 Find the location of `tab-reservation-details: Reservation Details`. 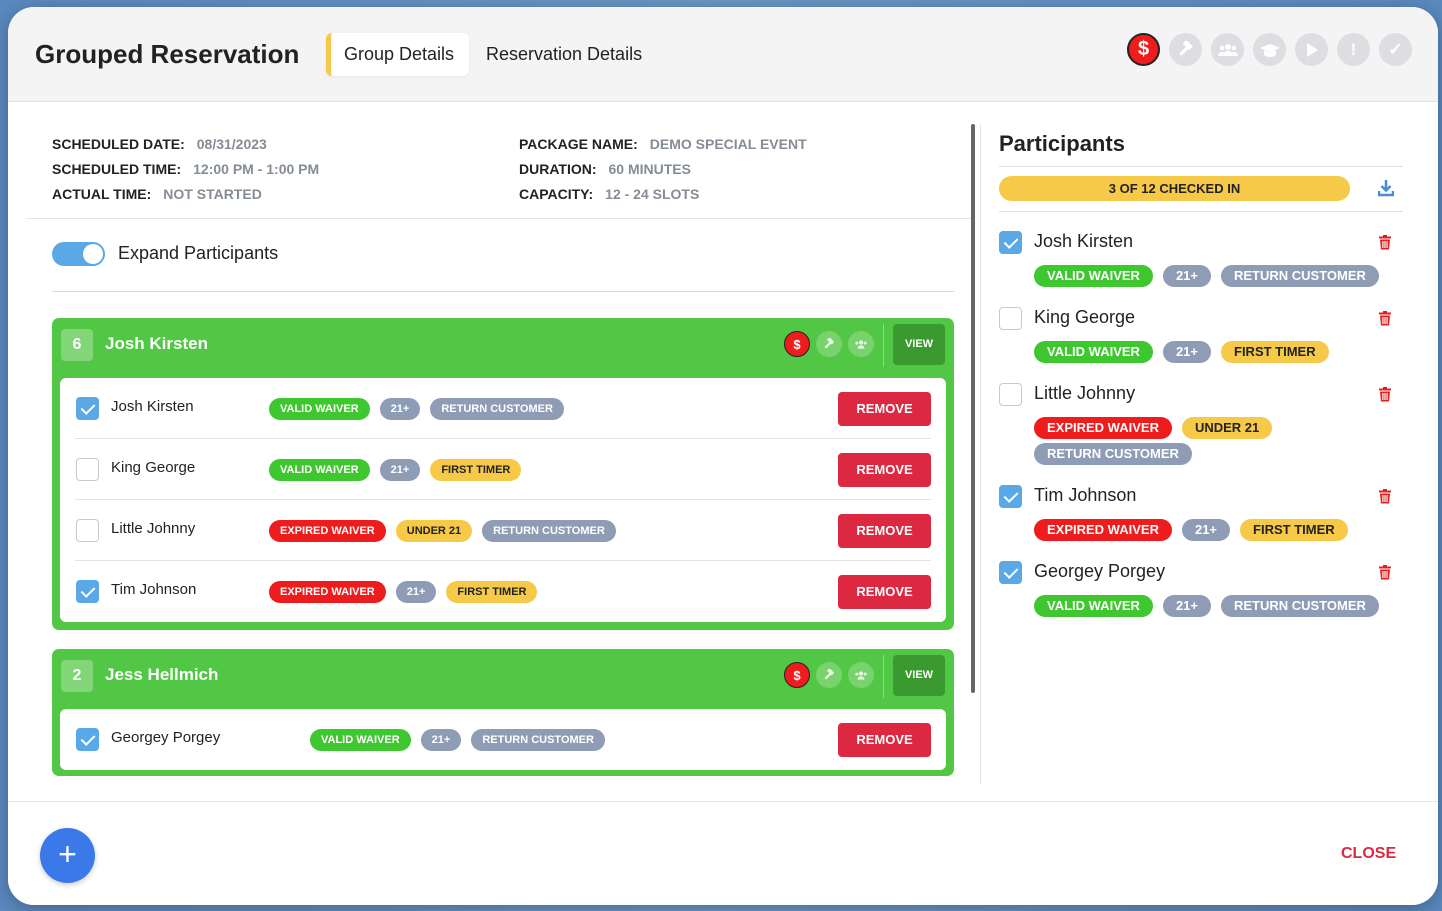

tab-reservation-details: Reservation Details is located at coordinates (564, 54).